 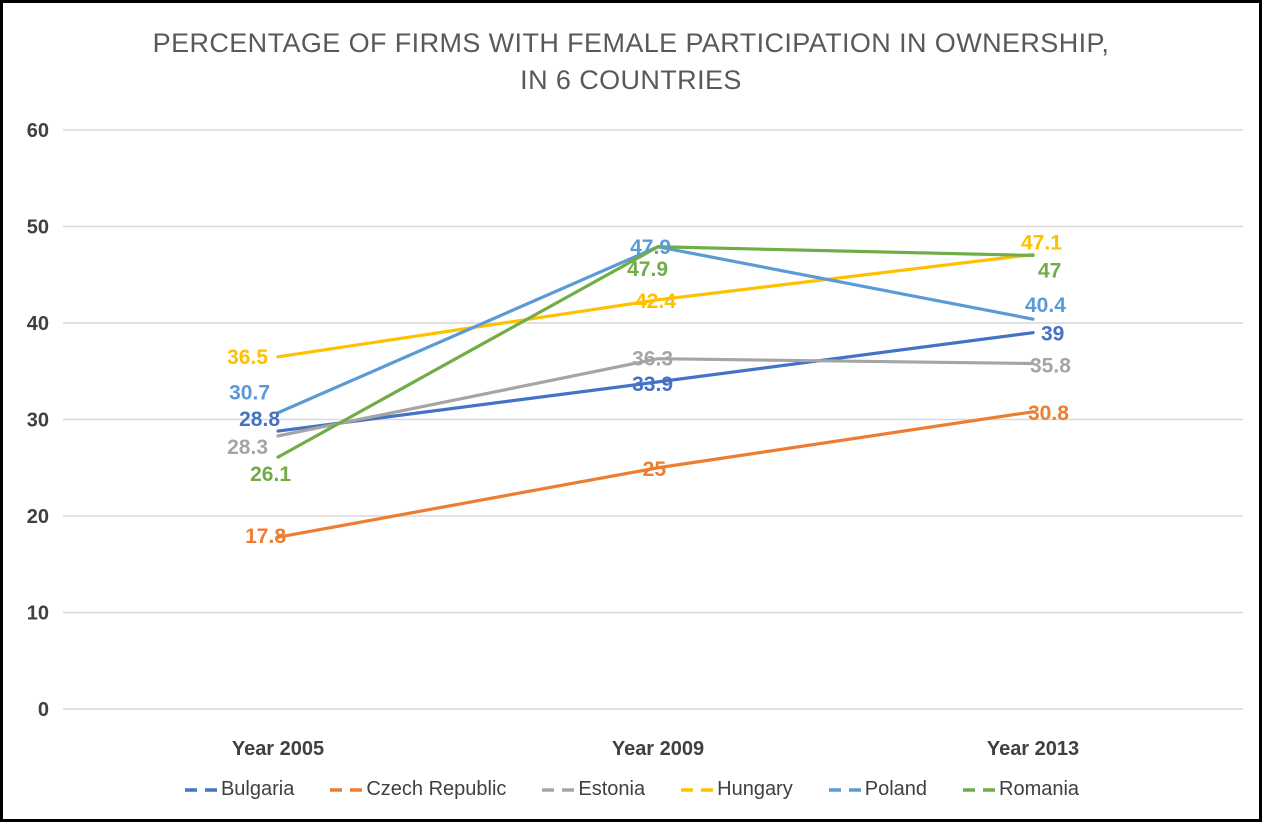 I want to click on legend-label-romania: Romania, so click(x=1039, y=789).